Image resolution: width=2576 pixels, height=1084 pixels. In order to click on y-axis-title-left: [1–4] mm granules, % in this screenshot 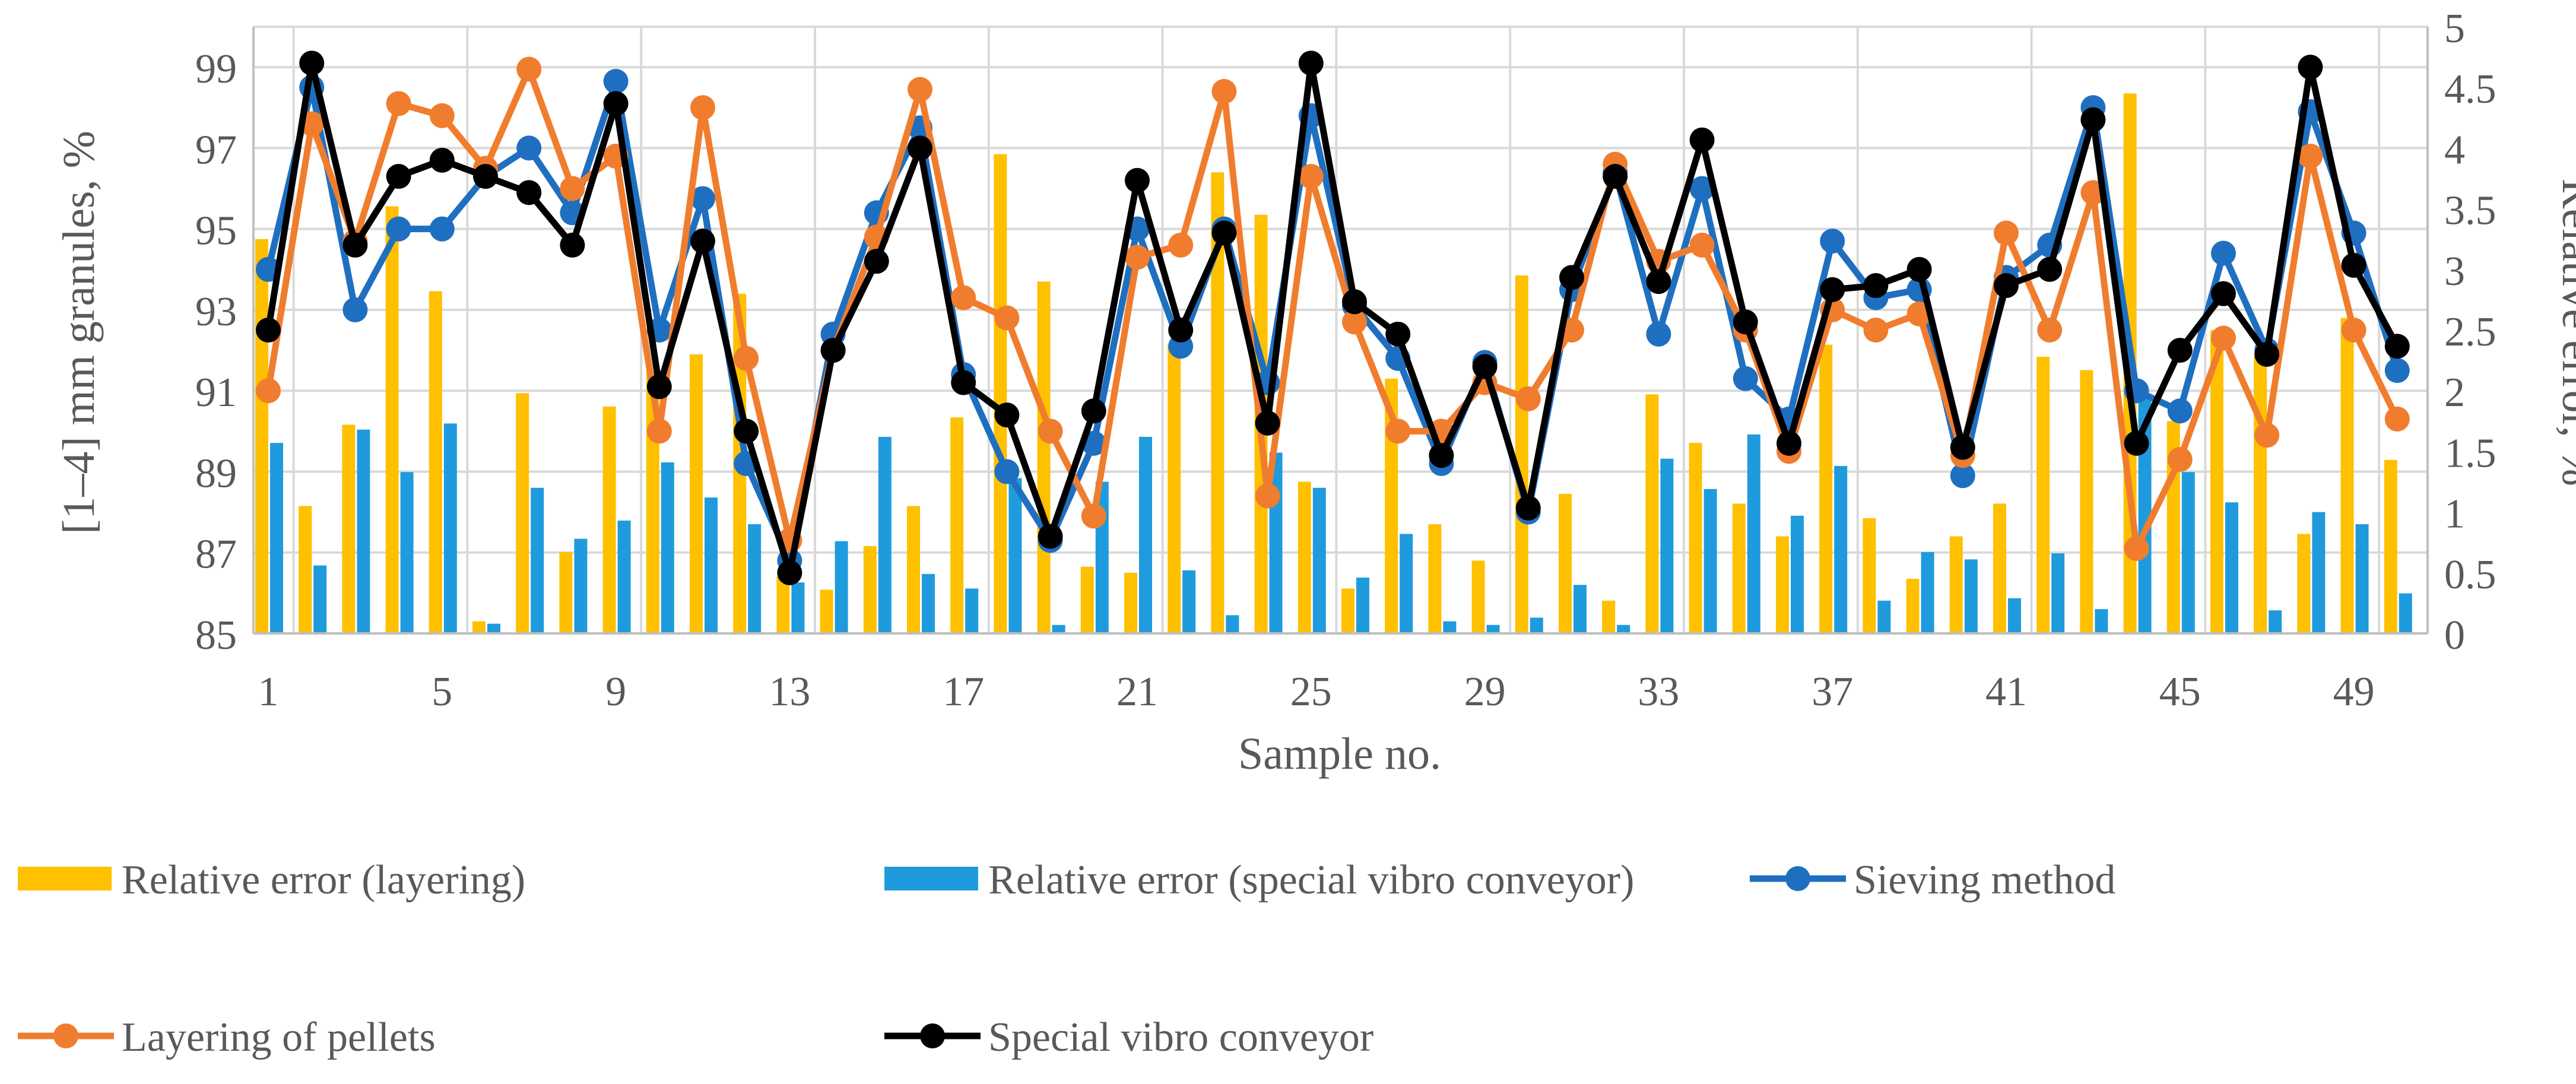, I will do `click(79, 332)`.